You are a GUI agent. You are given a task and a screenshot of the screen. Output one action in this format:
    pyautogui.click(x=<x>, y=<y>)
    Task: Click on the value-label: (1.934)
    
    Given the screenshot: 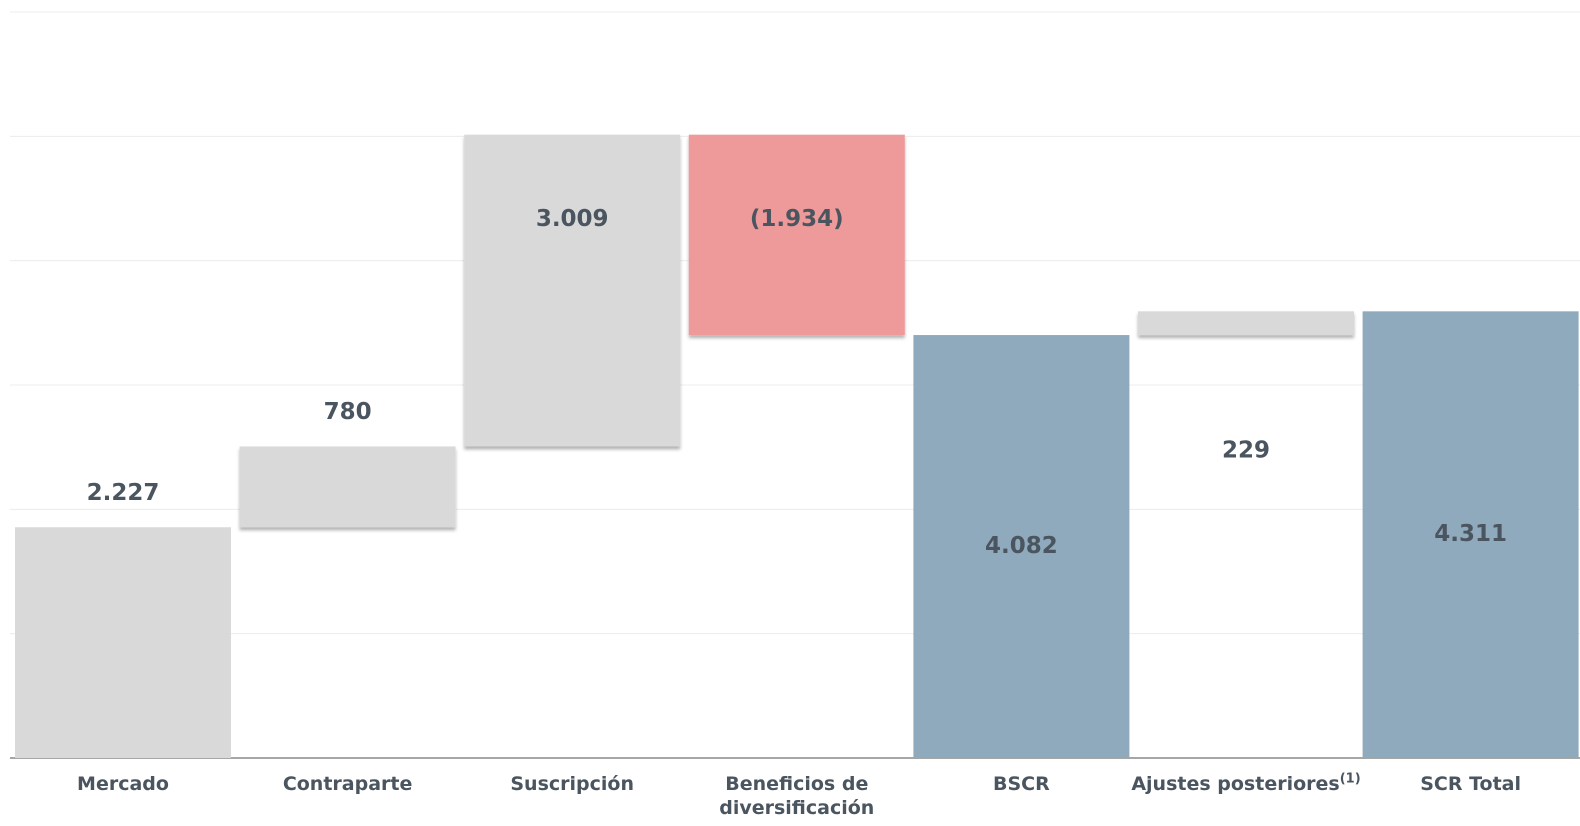 What is the action you would take?
    pyautogui.click(x=797, y=219)
    